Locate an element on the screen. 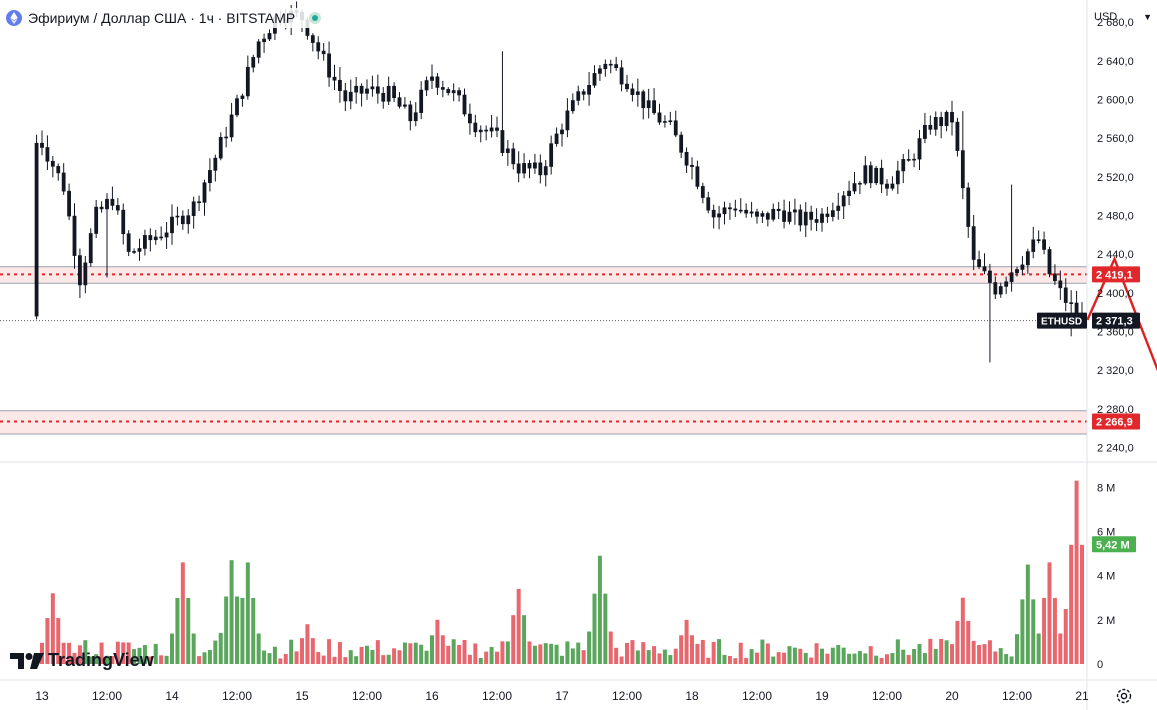 This screenshot has width=1157, height=710. price-tick-label: 2 560,0 is located at coordinates (1115, 139).